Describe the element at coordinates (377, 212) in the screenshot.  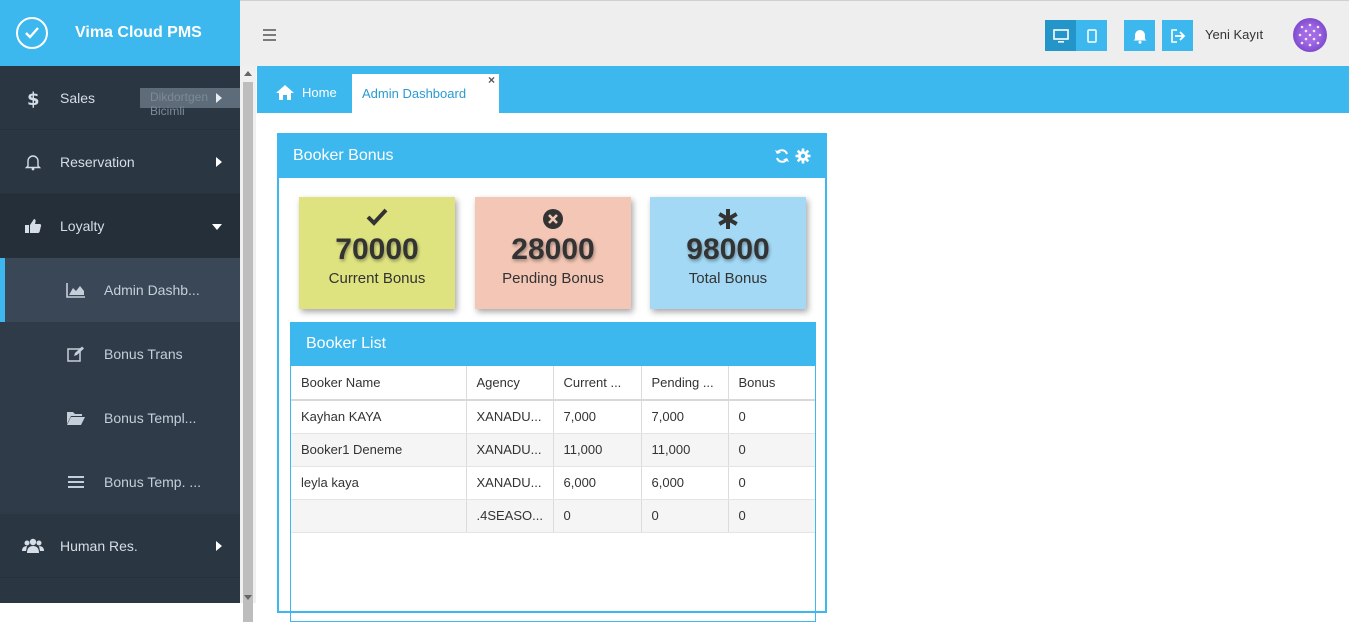
I see `check-icon` at that location.